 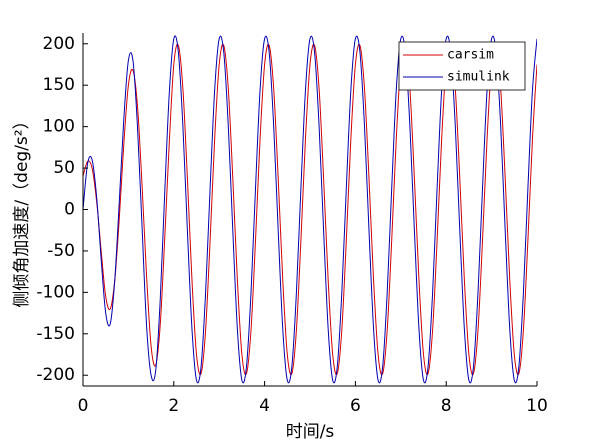 What do you see at coordinates (59, 44) in the screenshot?
I see `y-tick-label: 200` at bounding box center [59, 44].